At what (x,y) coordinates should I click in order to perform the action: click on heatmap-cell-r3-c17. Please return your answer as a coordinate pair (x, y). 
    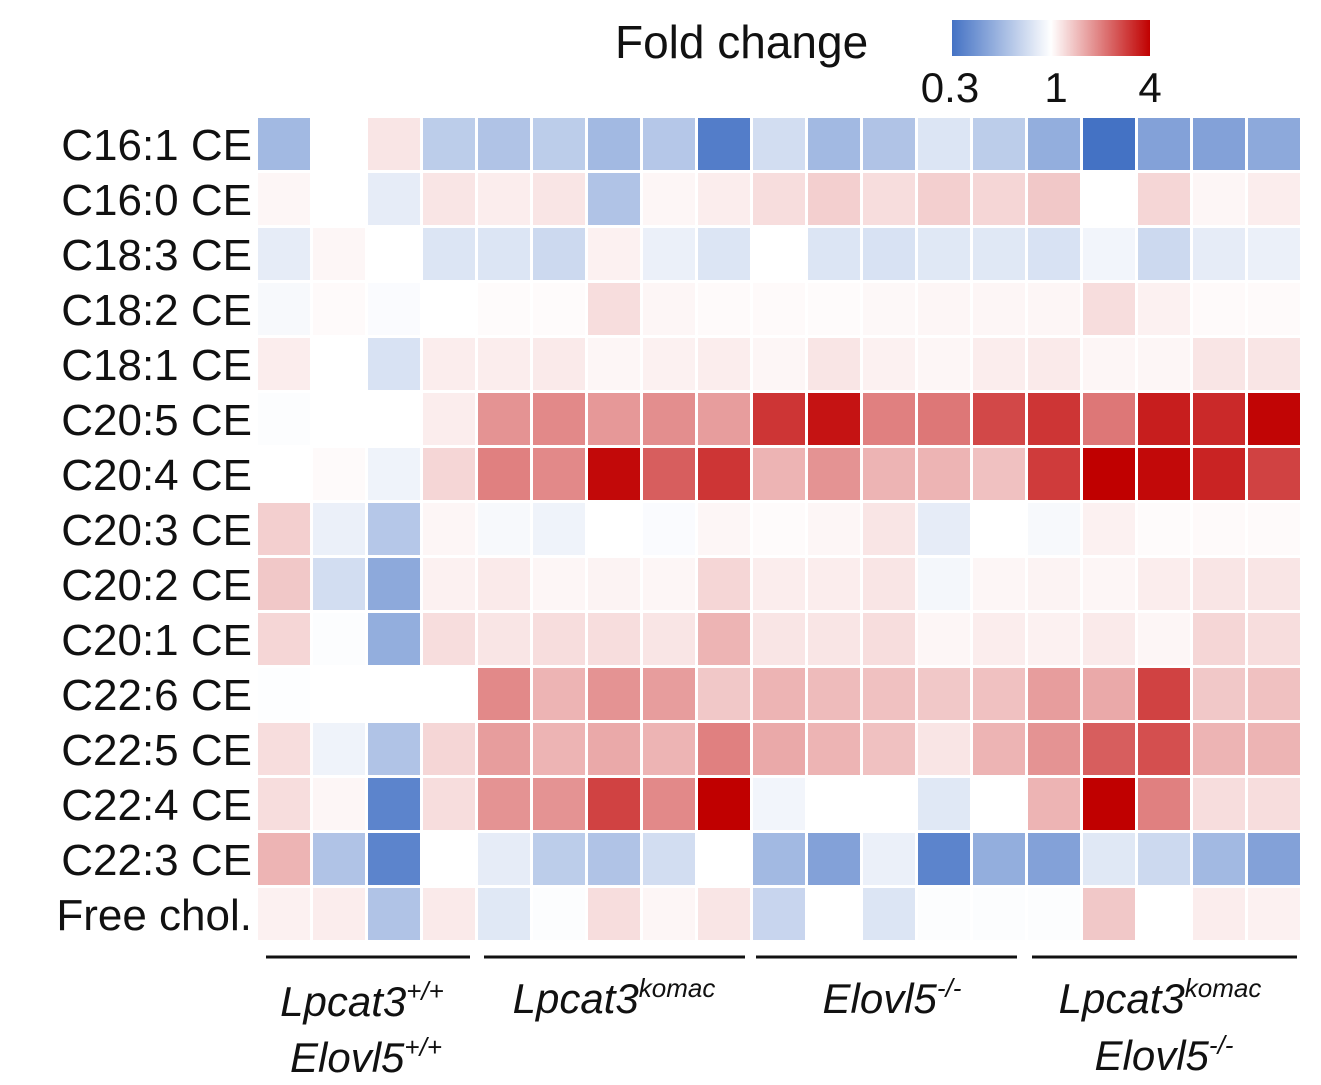
    Looking at the image, I should click on (1164, 254).